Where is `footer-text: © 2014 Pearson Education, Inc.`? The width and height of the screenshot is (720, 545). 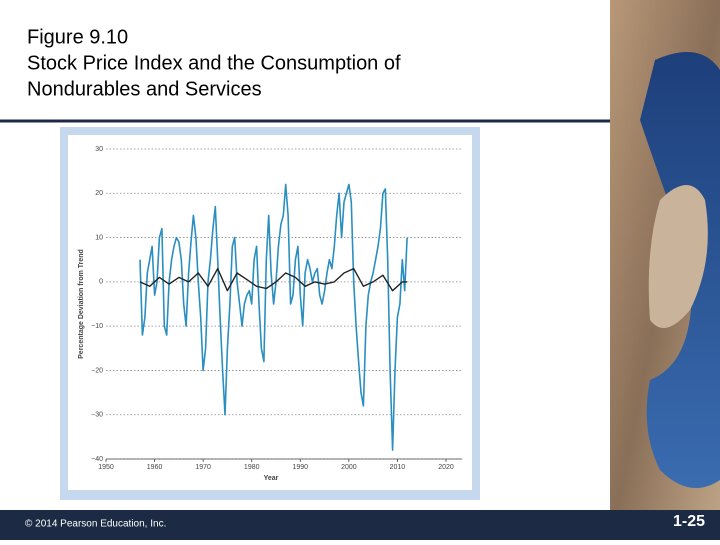 footer-text: © 2014 Pearson Education, Inc. is located at coordinates (95, 524).